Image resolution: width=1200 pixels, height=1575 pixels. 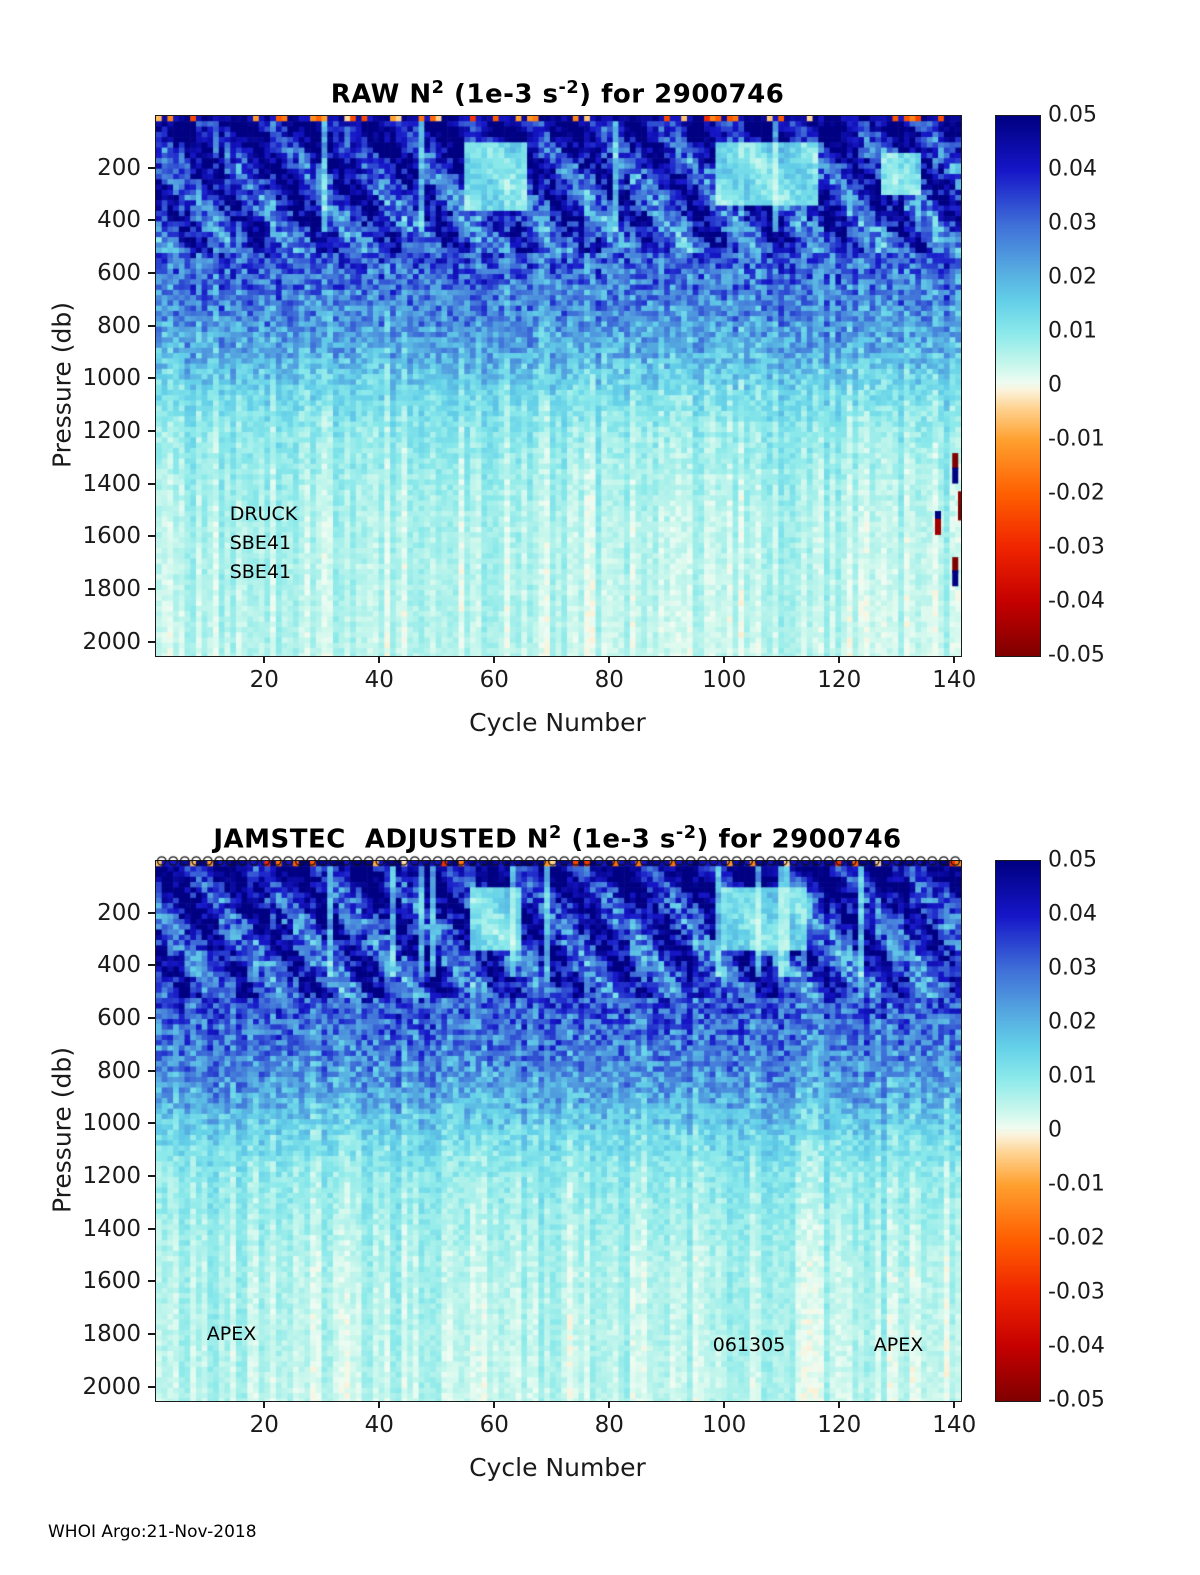 I want to click on title-text: RAW N, so click(x=381, y=94).